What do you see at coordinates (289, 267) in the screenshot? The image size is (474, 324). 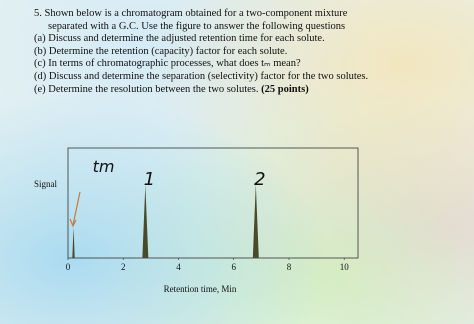 I see `x-tick-label: 8` at bounding box center [289, 267].